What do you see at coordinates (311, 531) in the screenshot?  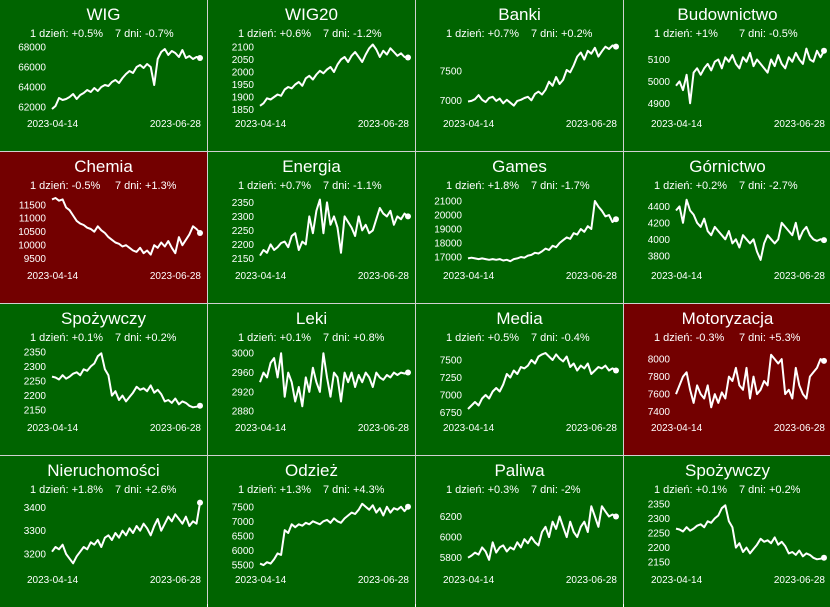 I see `chart-svg: 7500 7000 6500 6000 5500` at bounding box center [311, 531].